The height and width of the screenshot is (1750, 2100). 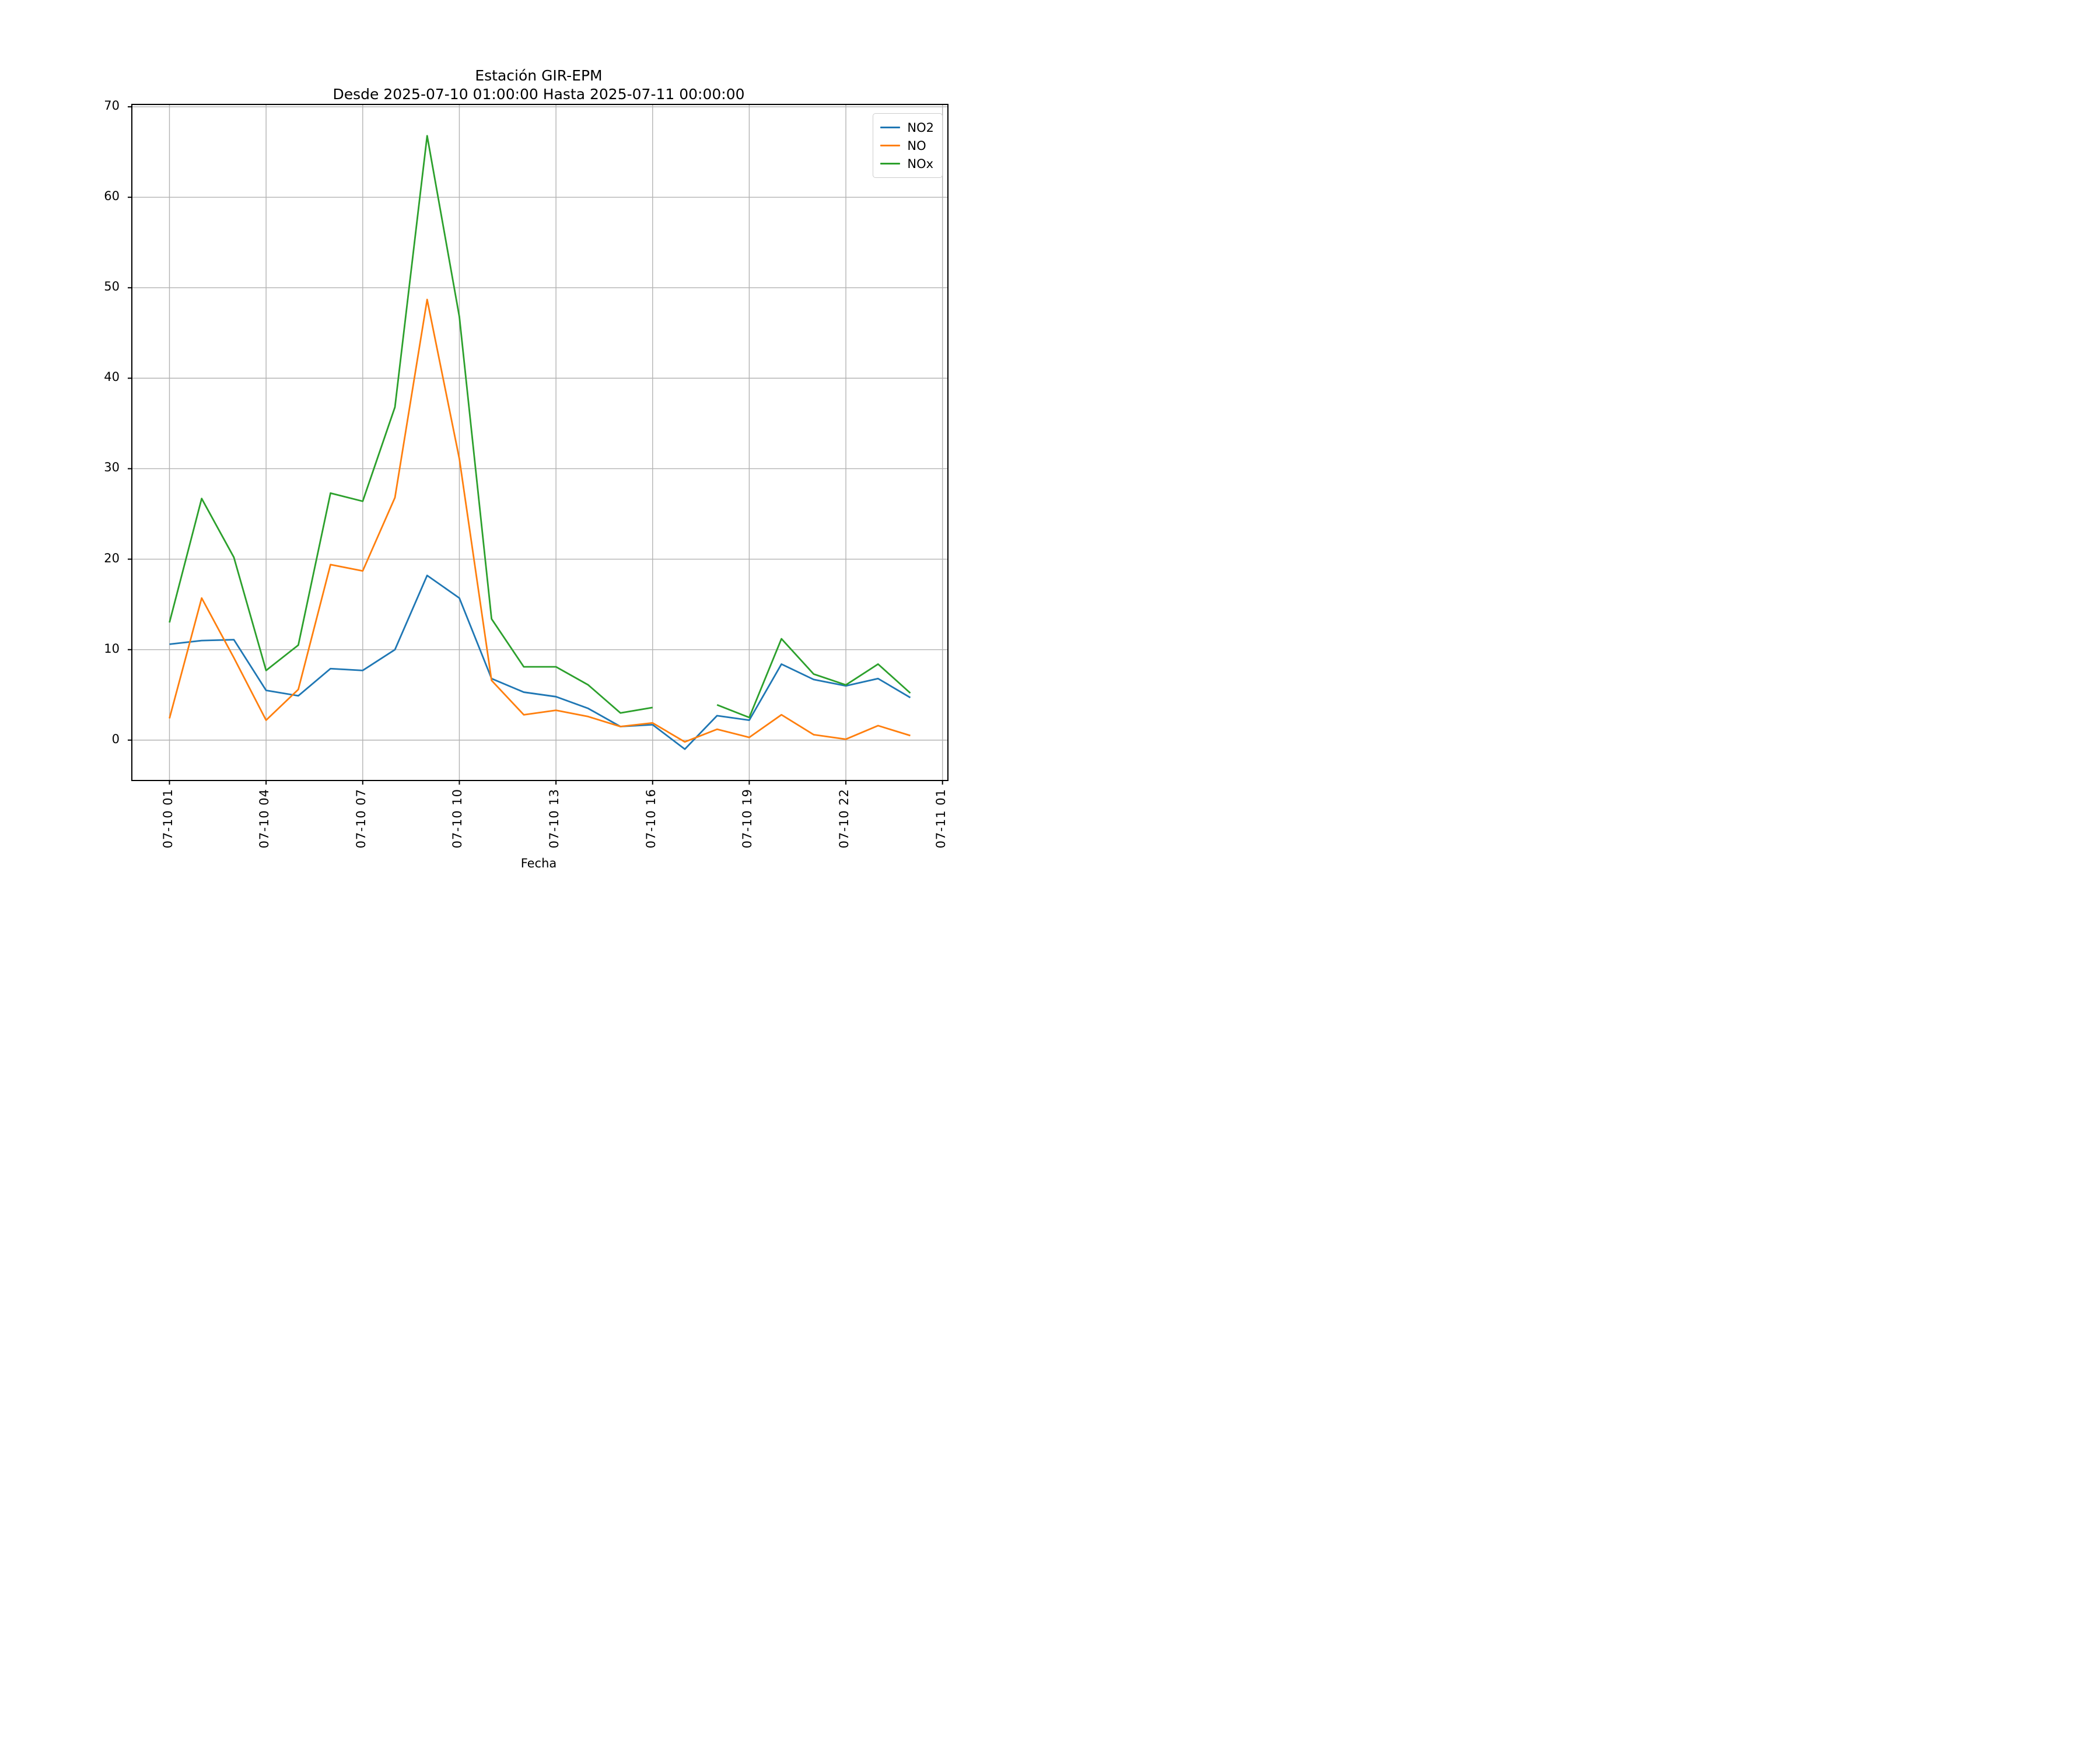 I want to click on x-tick-label: 07-10 01, so click(x=167, y=819).